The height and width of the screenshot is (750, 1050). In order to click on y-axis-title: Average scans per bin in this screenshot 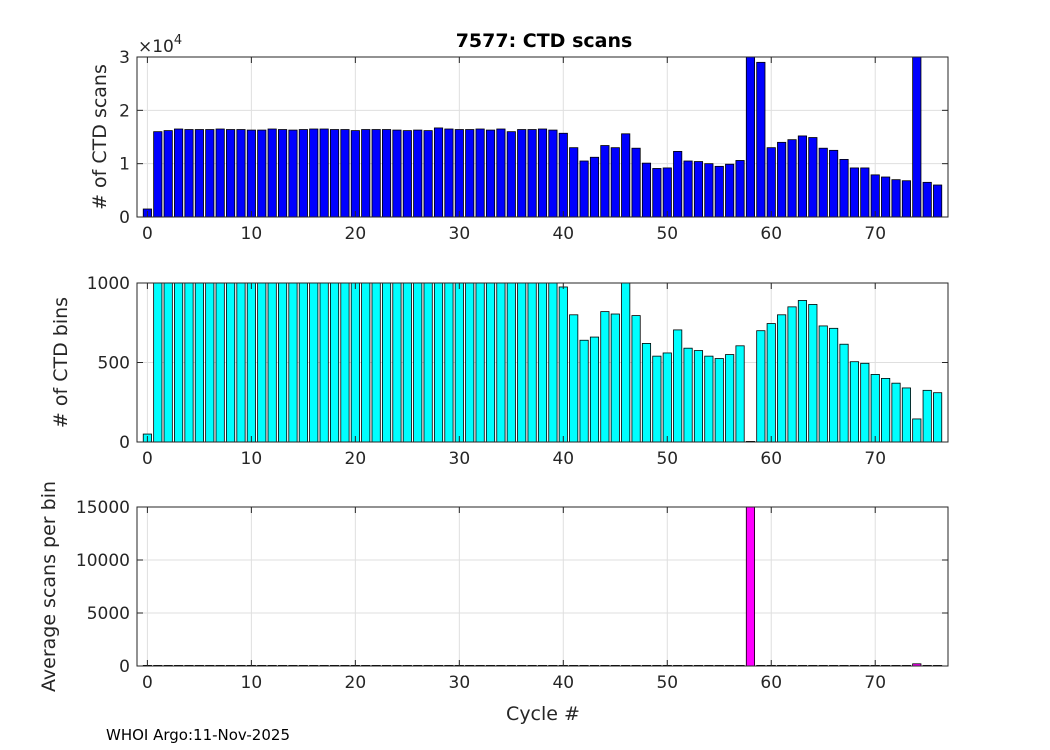, I will do `click(49, 586)`.